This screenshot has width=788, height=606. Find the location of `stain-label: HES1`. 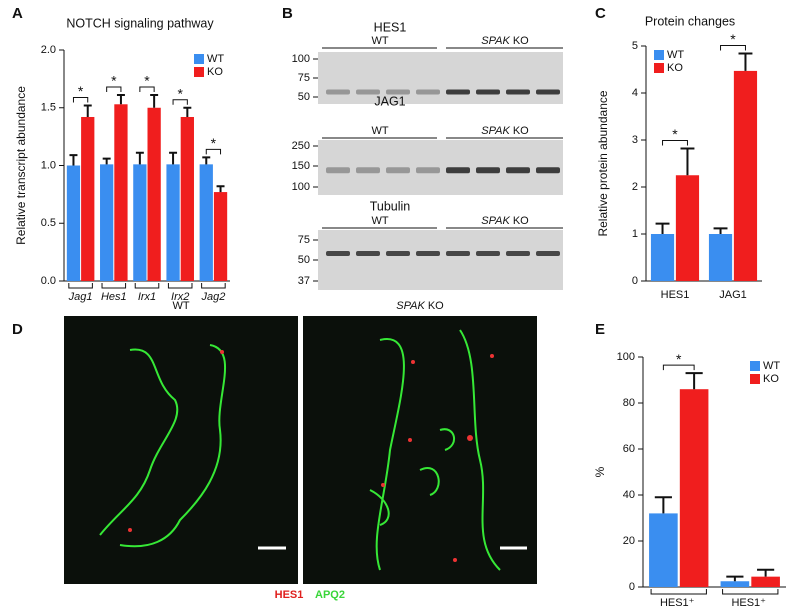

stain-label: HES1 is located at coordinates (289, 595).